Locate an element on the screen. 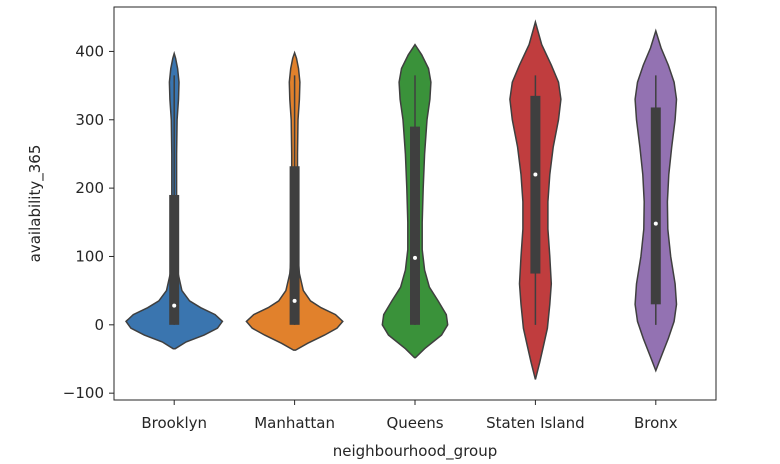  y-axis-label: availability_365 is located at coordinates (35, 204).